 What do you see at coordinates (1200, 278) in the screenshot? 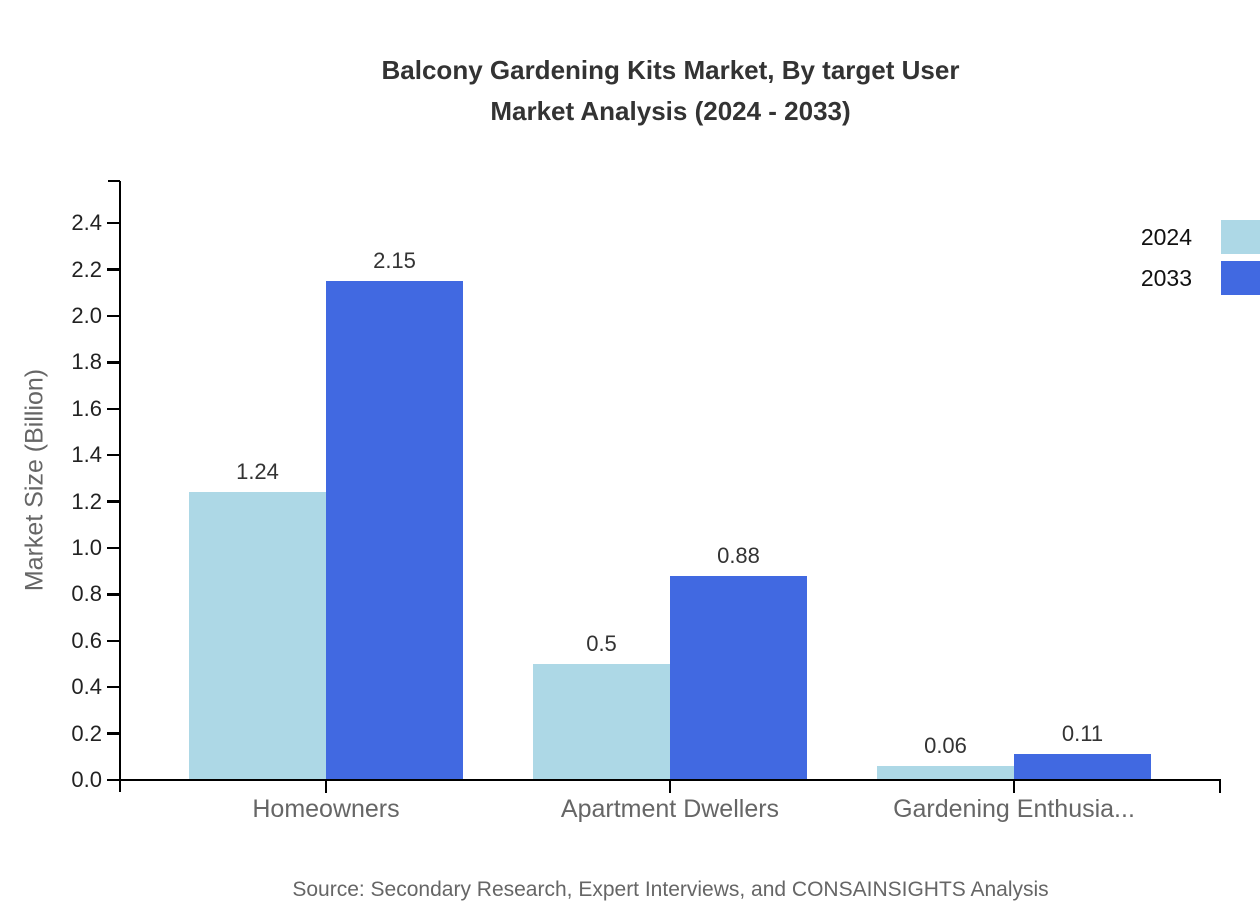
I see `legend-row: 2033` at bounding box center [1200, 278].